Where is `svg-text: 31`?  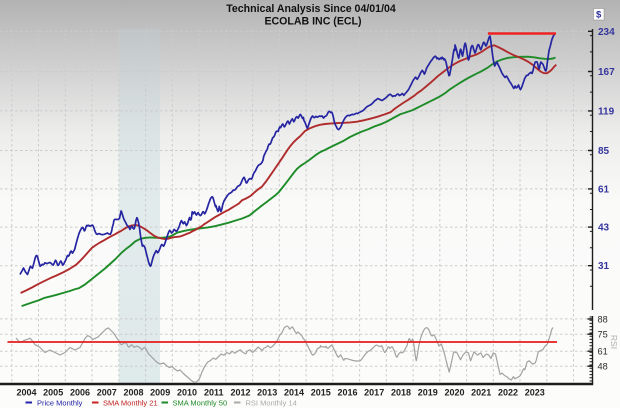
svg-text: 31 is located at coordinates (604, 266).